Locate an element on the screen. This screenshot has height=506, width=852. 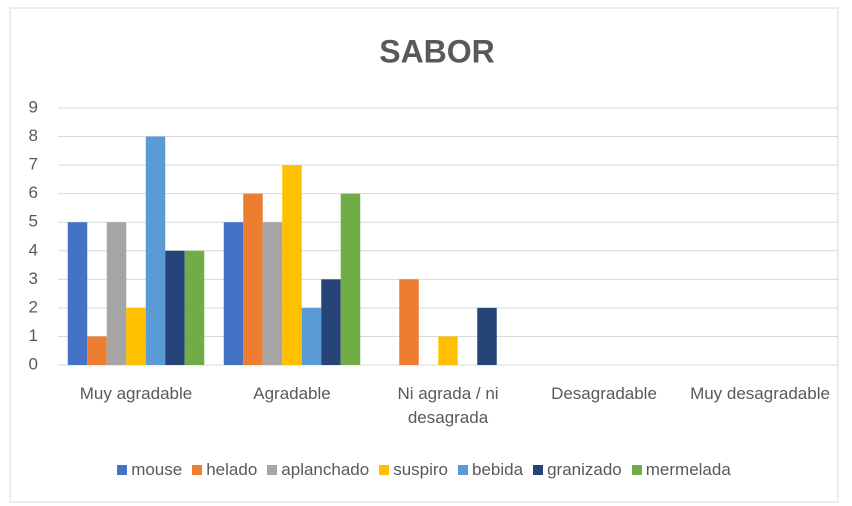
x-tick-label: Muy desagradable is located at coordinates (760, 393).